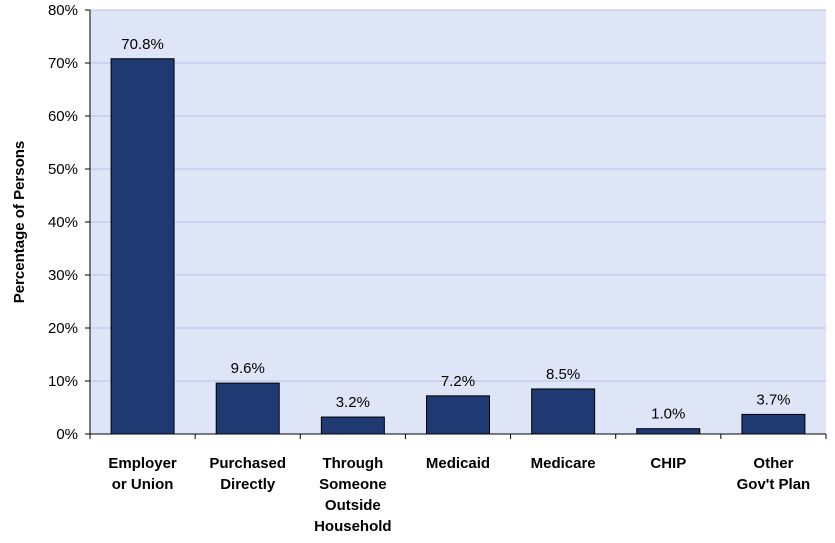 Image resolution: width=835 pixels, height=543 pixels. What do you see at coordinates (248, 368) in the screenshot?
I see `data-label: 9.6%` at bounding box center [248, 368].